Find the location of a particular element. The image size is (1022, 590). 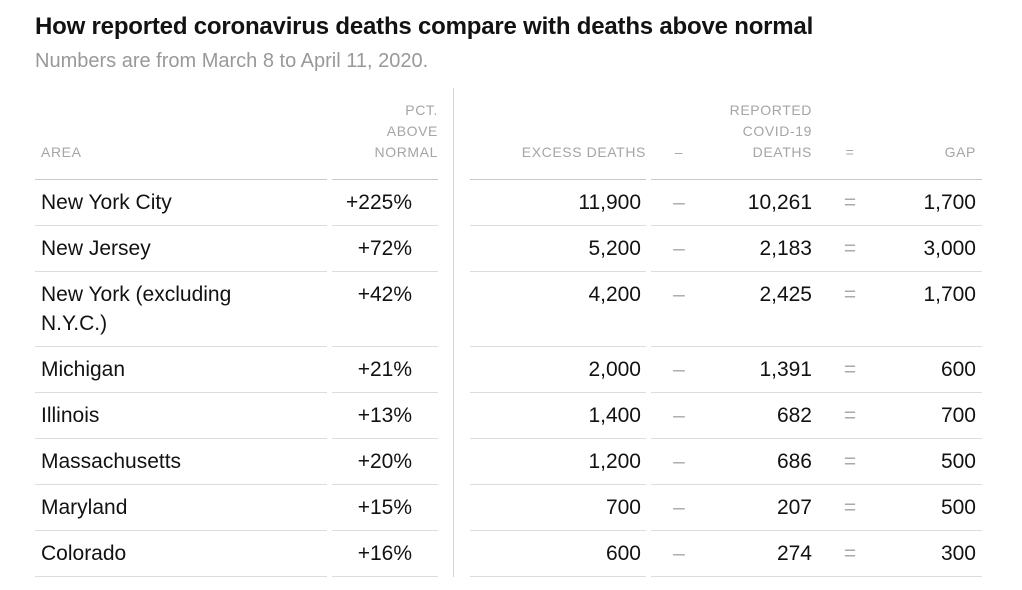

excess-deaths-cell: 11,900 is located at coordinates (558, 203).